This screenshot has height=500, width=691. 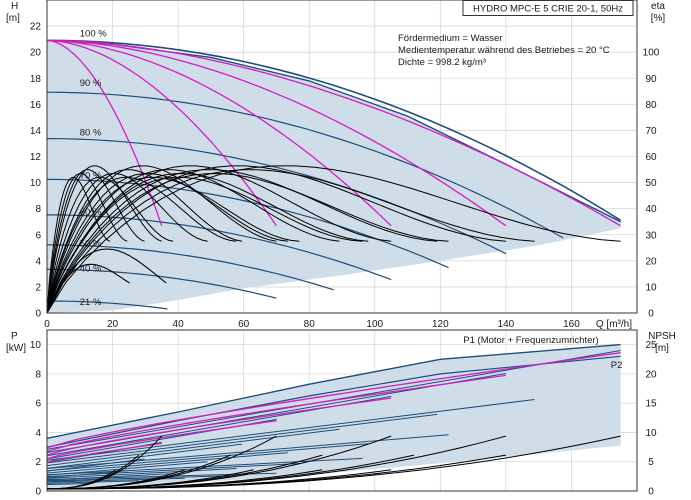 I want to click on speed-label: 80 %, so click(x=91, y=133).